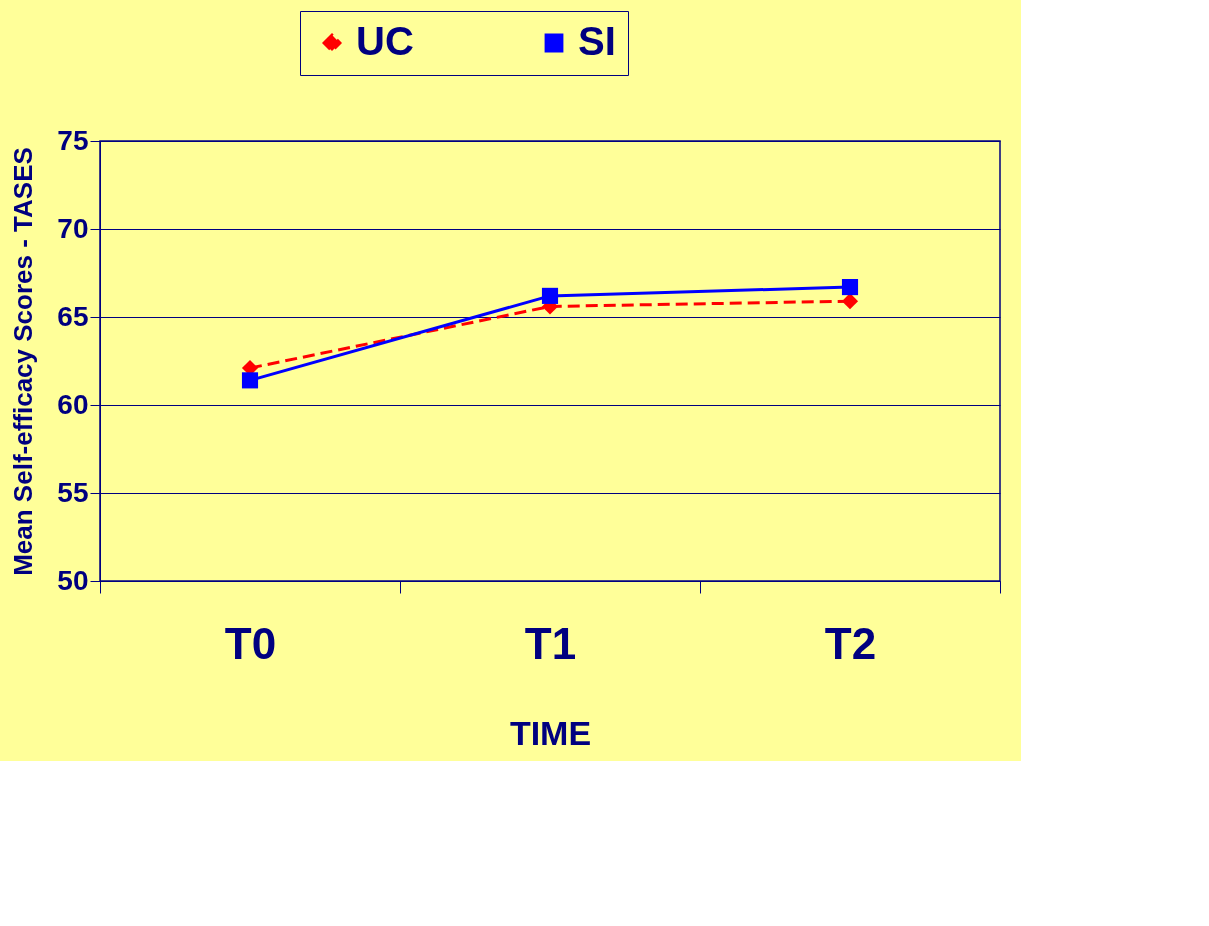 The width and height of the screenshot is (1209, 926). What do you see at coordinates (73, 140) in the screenshot?
I see `y-tick-label: 75` at bounding box center [73, 140].